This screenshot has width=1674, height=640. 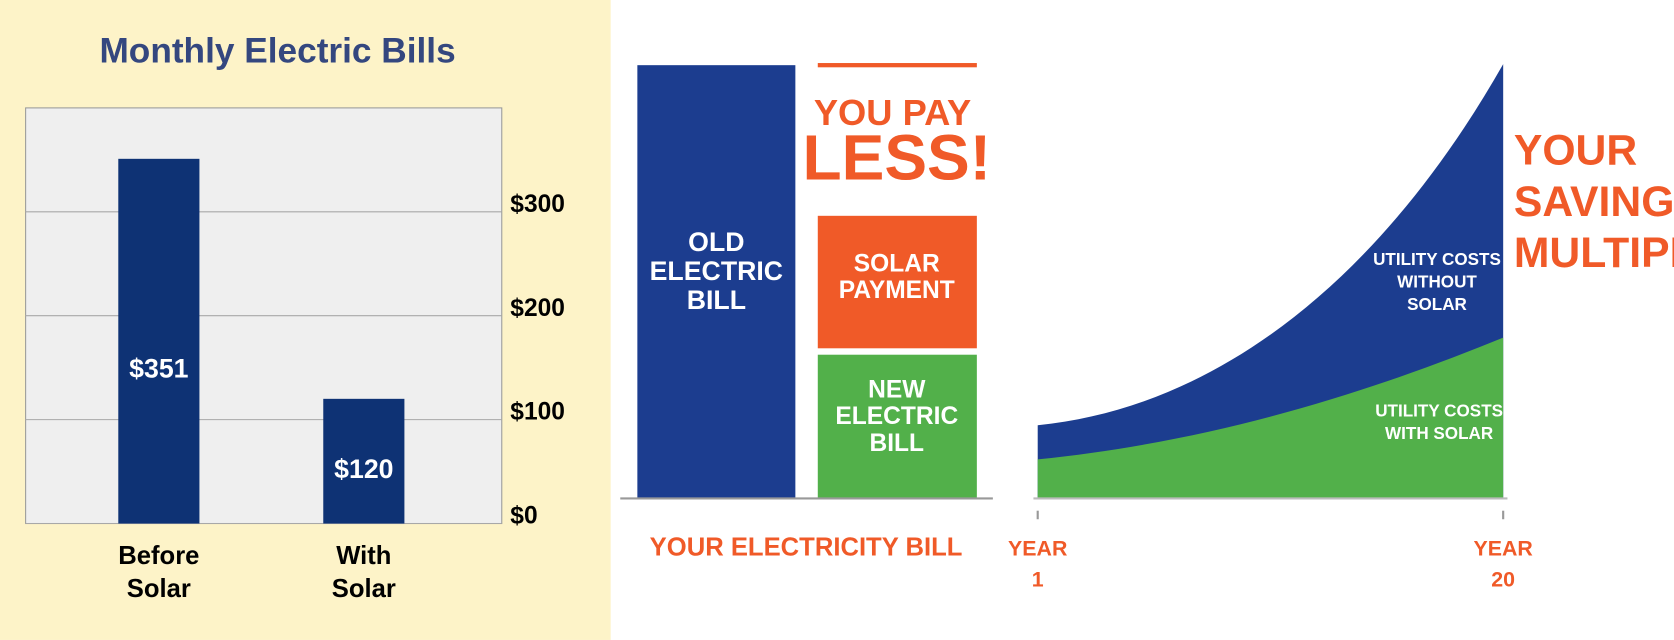 I want to click on new-bill-label: NEW ELECTRIC BILL, so click(x=897, y=415).